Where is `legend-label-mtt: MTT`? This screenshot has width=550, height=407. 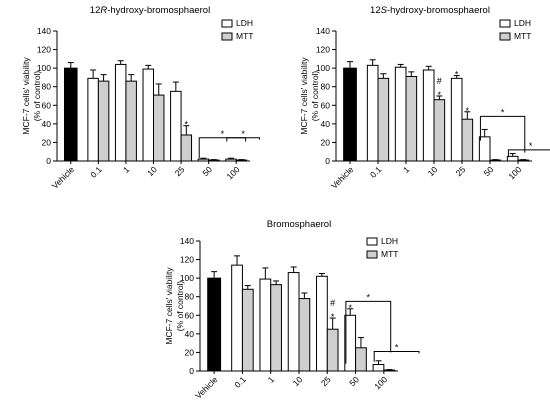 legend-label-mtt: MTT is located at coordinates (244, 36).